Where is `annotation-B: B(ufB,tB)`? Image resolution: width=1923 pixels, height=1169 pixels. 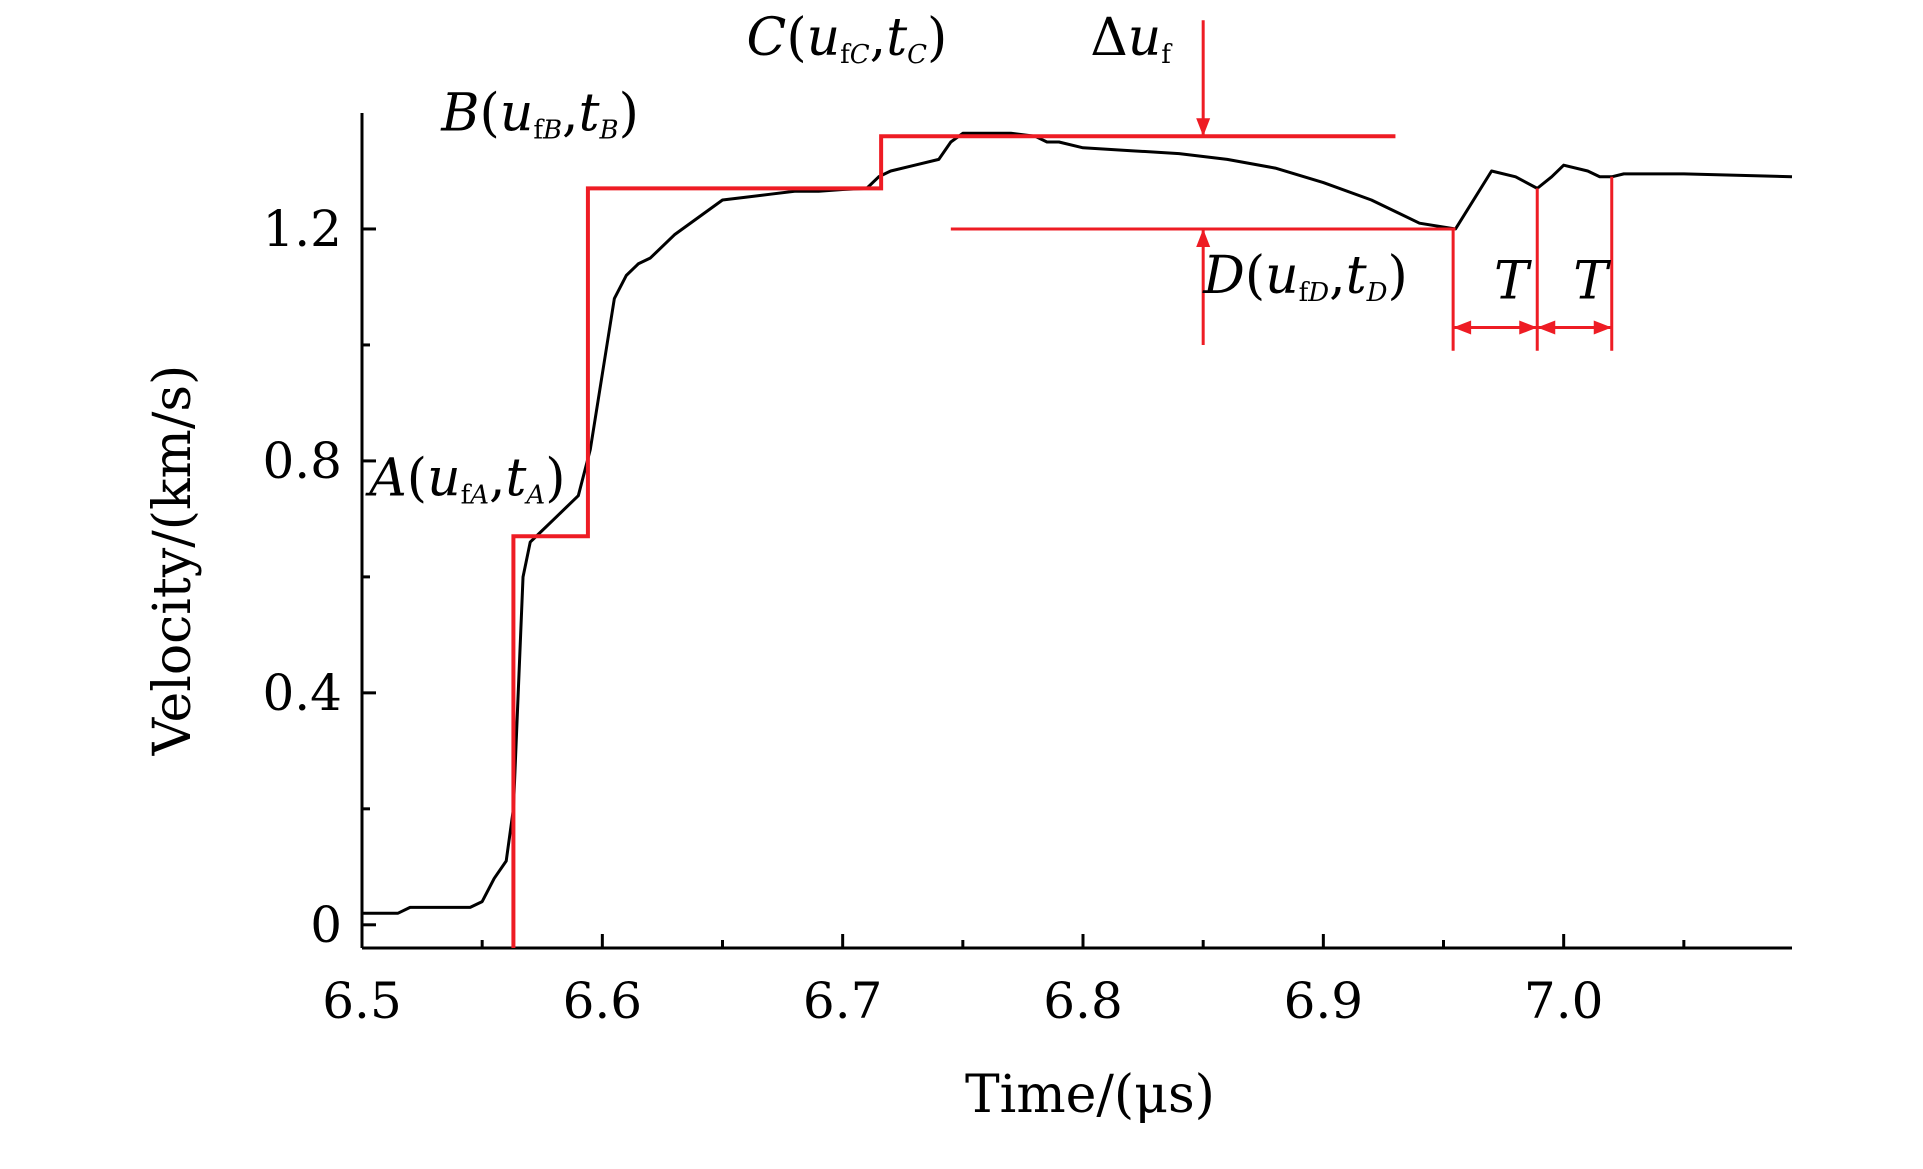 annotation-B: B(ufB,tB) is located at coordinates (539, 114).